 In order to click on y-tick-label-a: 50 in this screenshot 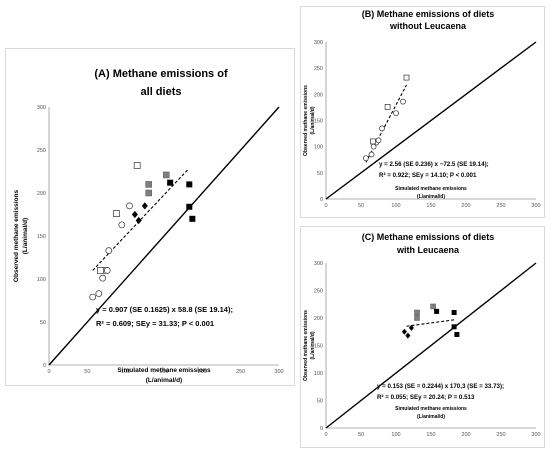, I will do `click(43, 323)`.